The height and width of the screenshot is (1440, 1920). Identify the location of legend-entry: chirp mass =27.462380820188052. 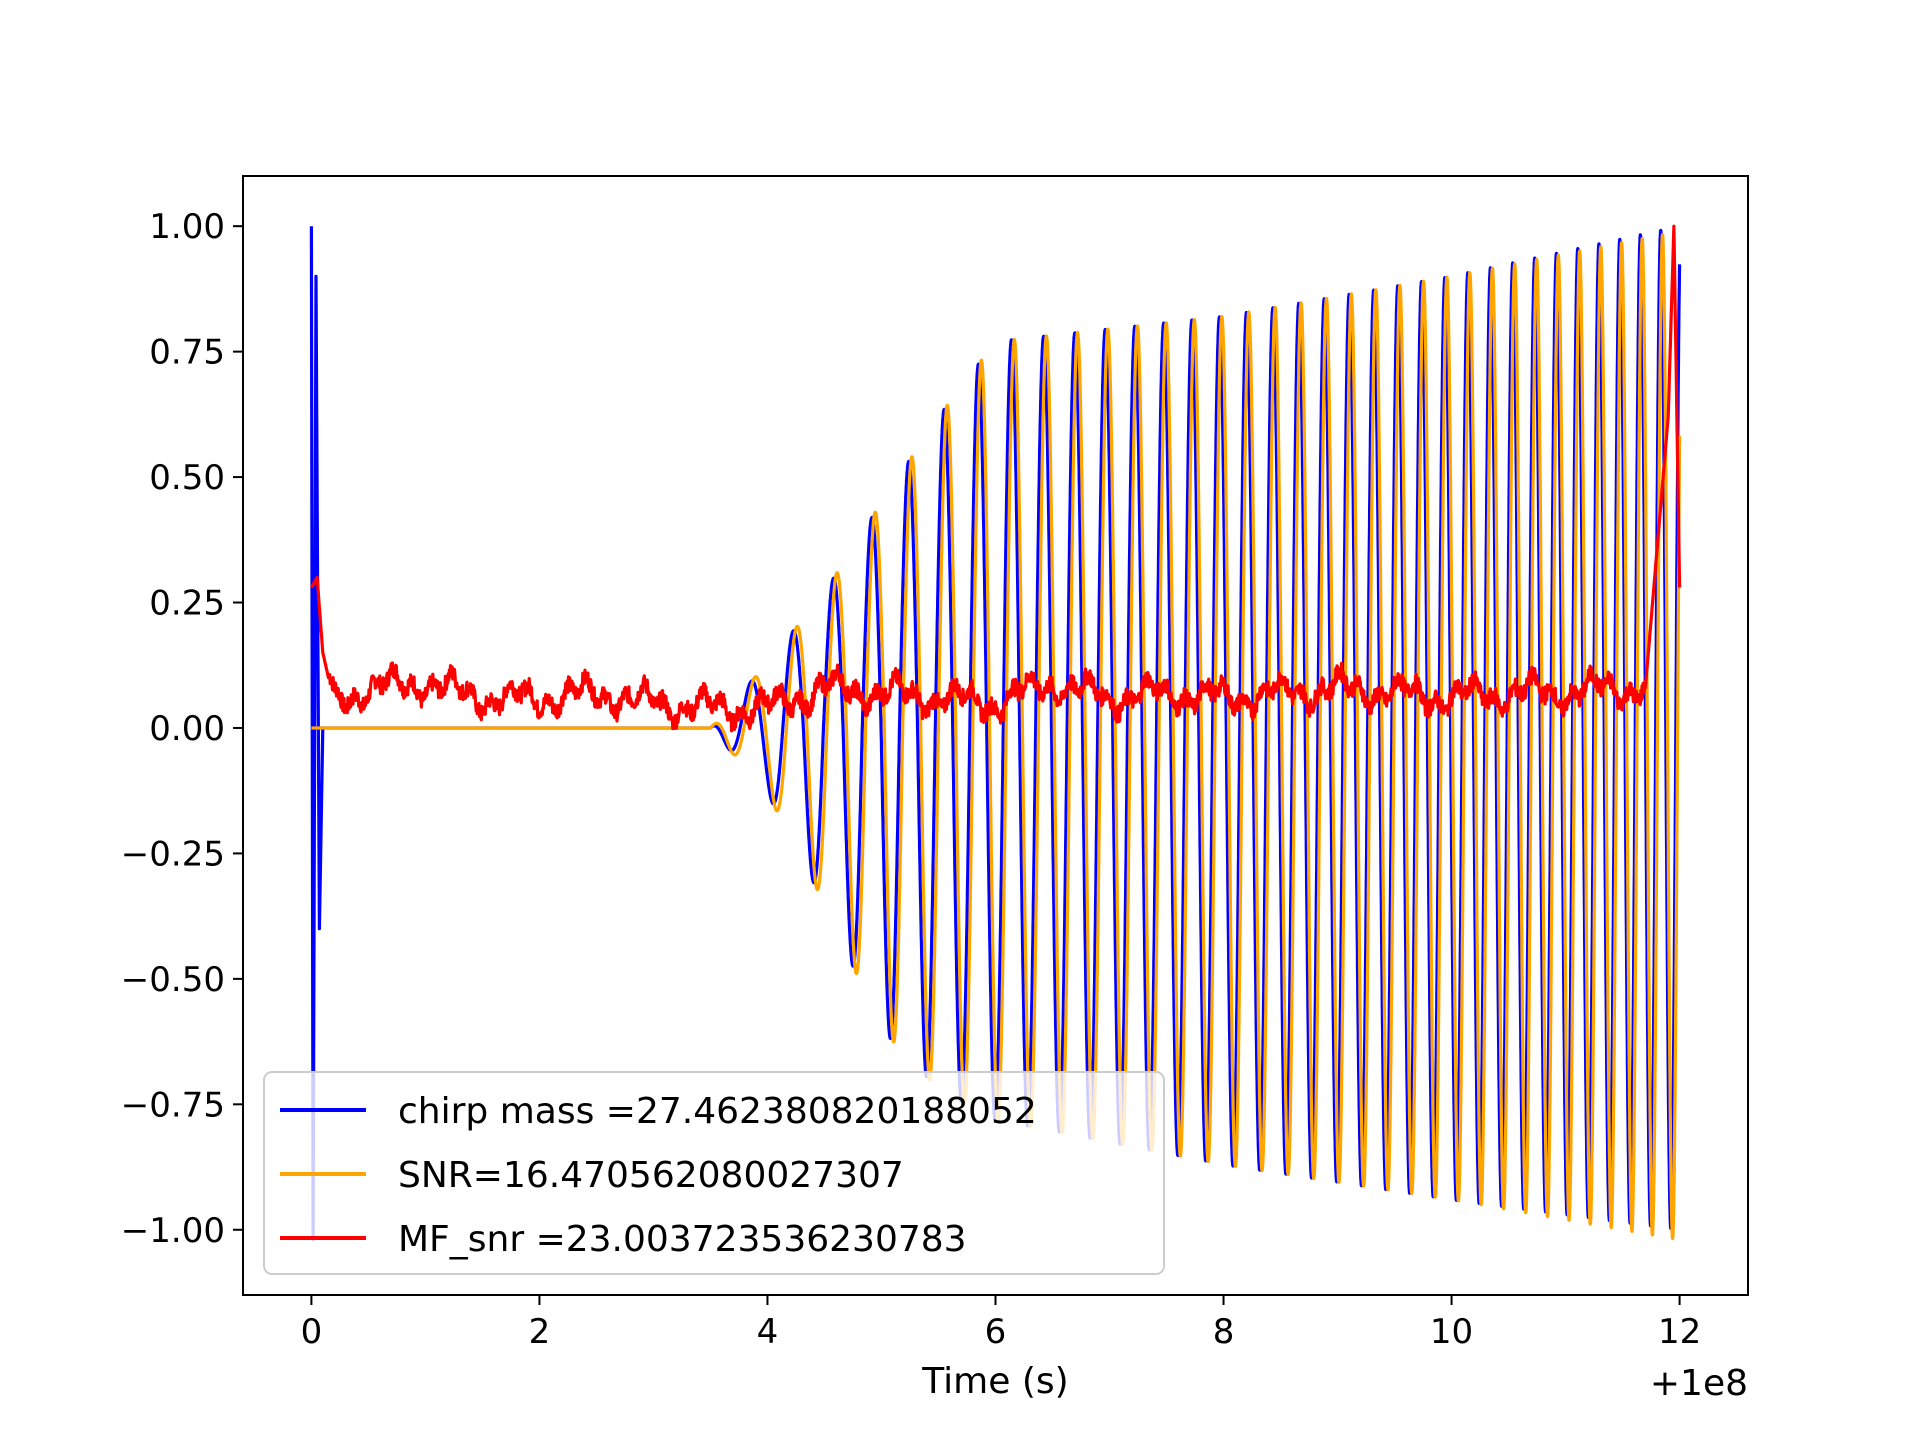
(717, 1111).